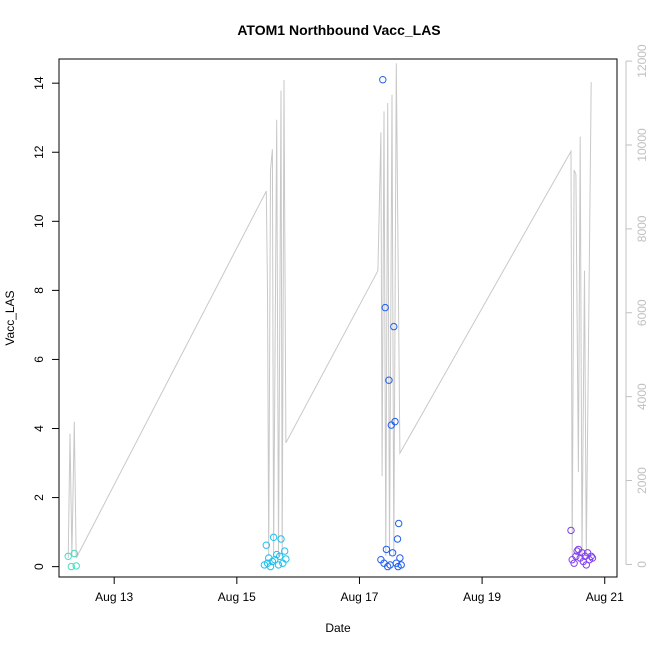  I want to click on y-tick-label-0: 0, so click(39, 566).